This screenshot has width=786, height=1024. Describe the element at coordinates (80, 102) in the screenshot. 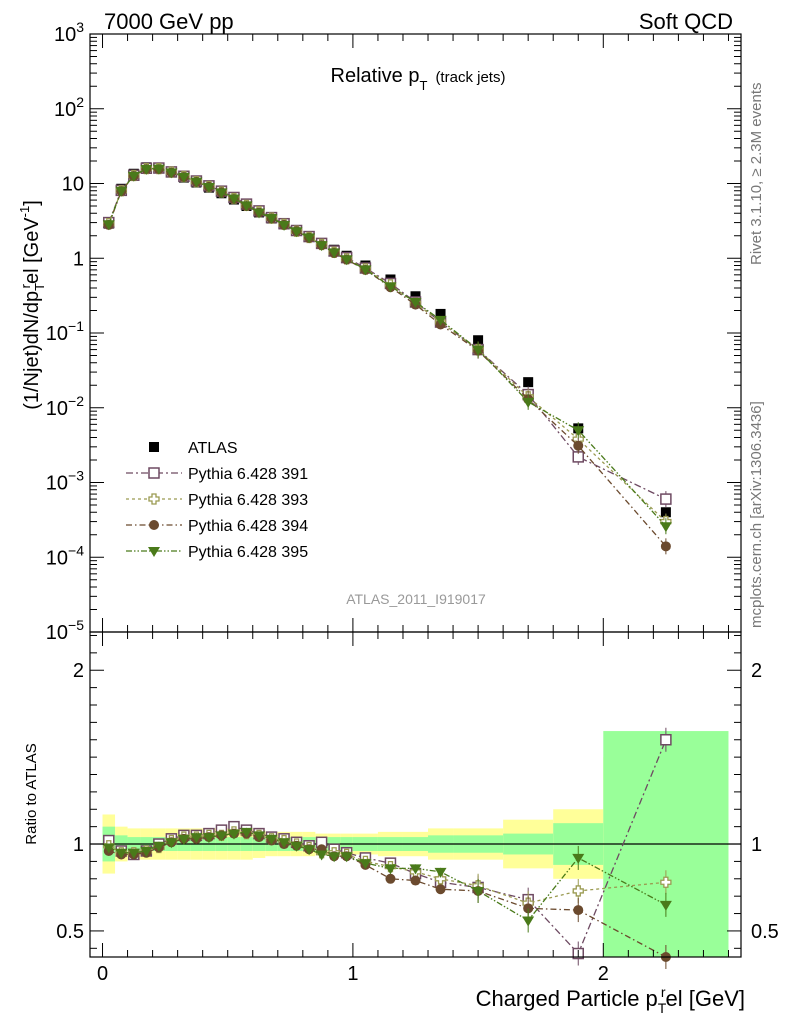

I see `y-tick-exponent: 2` at that location.